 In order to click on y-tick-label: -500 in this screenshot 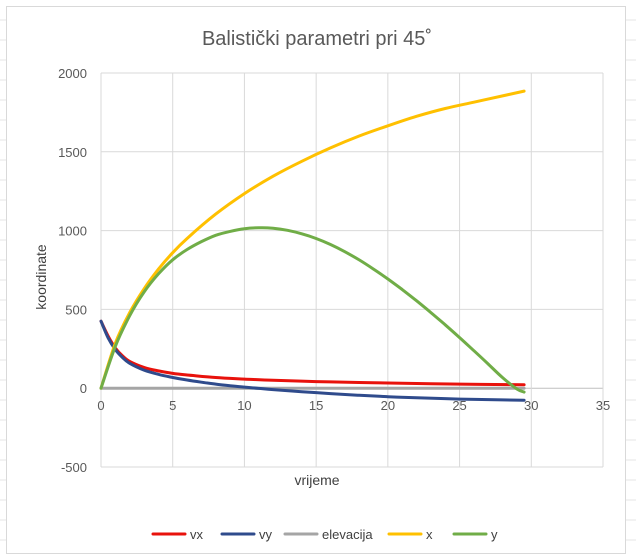, I will do `click(74, 467)`.